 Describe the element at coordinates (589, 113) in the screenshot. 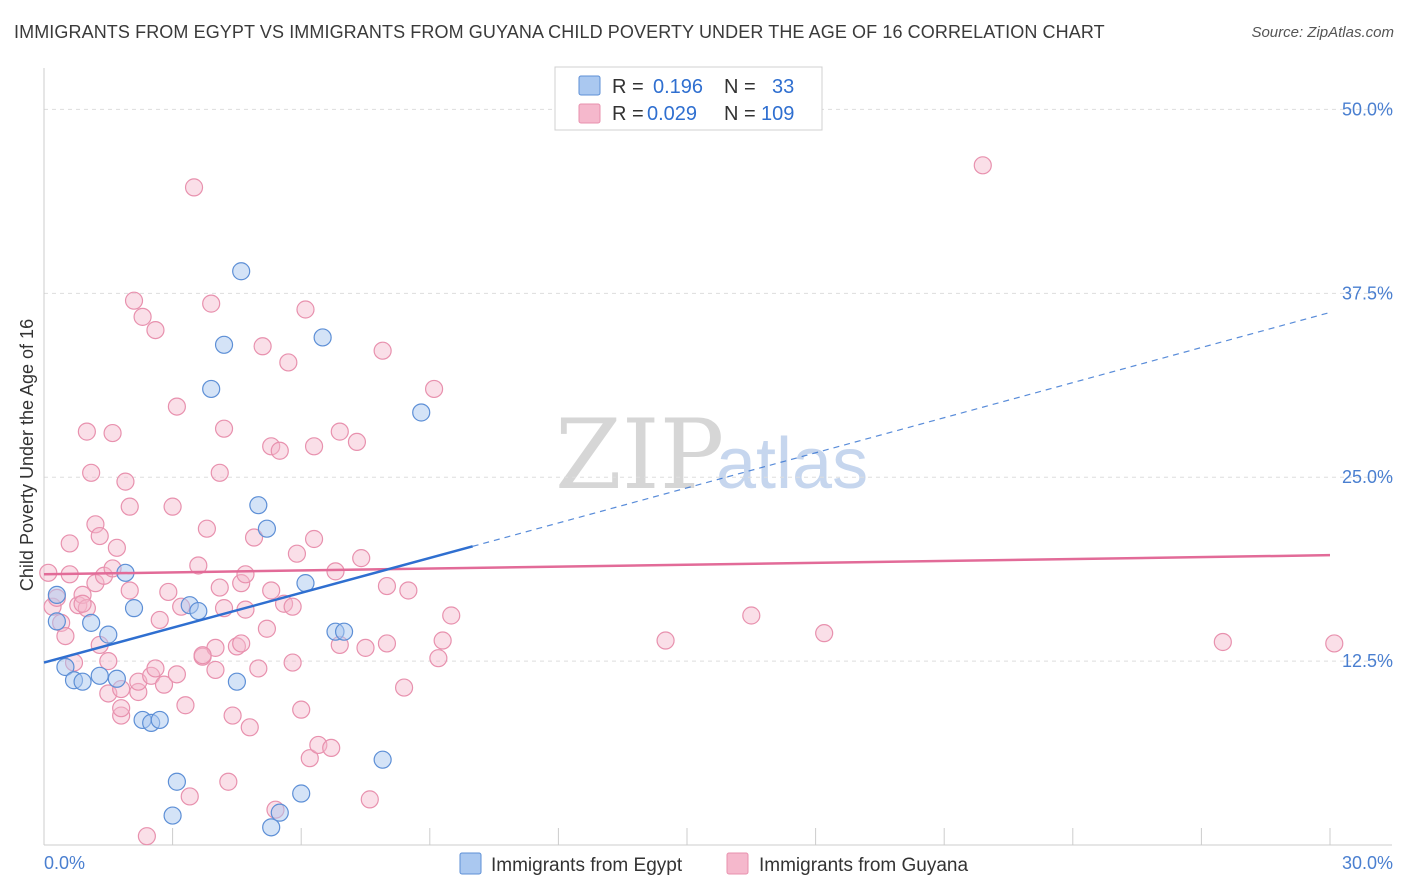

I see `guyana-legend-swatch` at that location.